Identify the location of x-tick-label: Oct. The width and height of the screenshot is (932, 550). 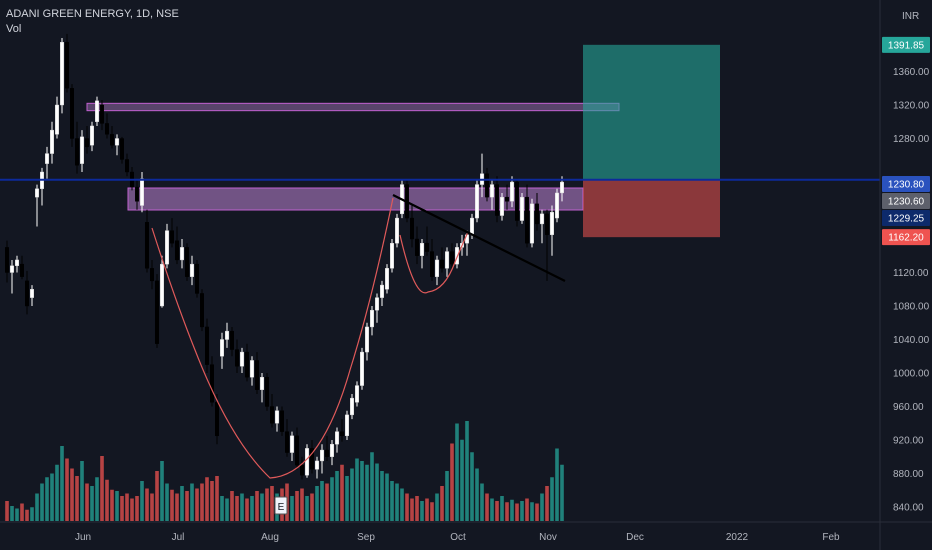
(458, 537).